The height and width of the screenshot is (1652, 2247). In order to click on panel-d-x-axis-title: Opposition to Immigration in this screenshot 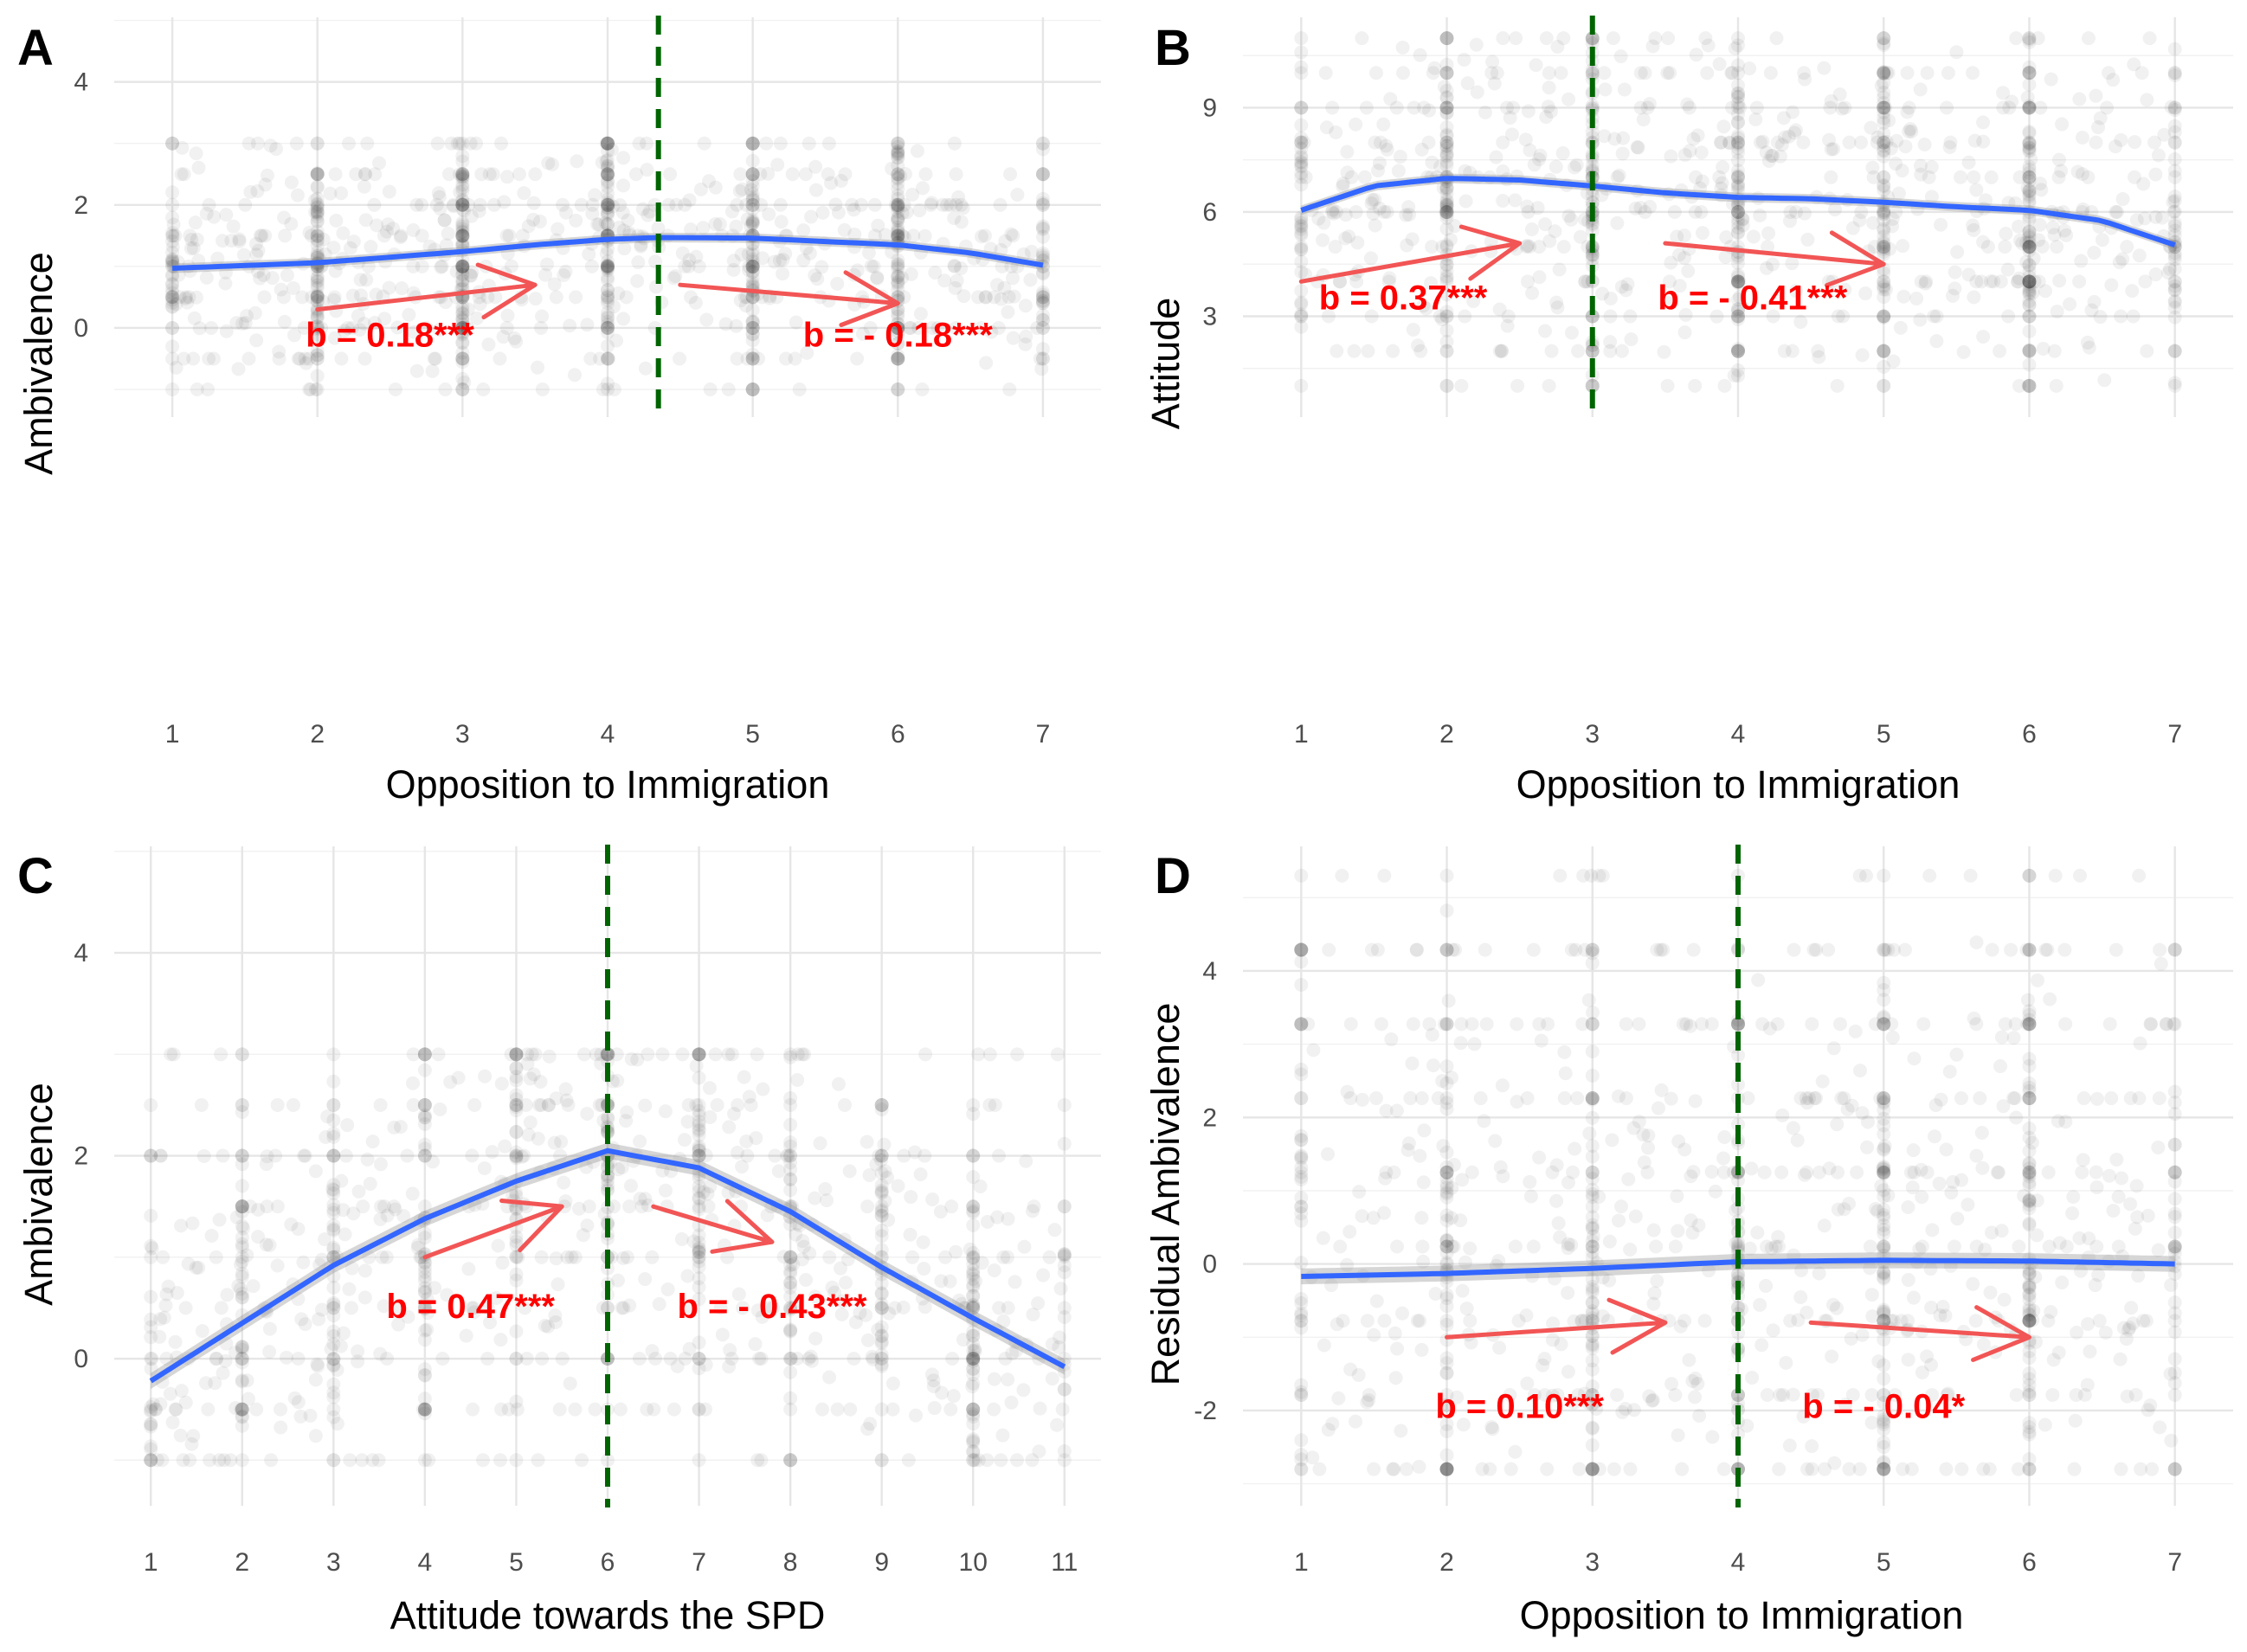, I will do `click(1742, 1615)`.